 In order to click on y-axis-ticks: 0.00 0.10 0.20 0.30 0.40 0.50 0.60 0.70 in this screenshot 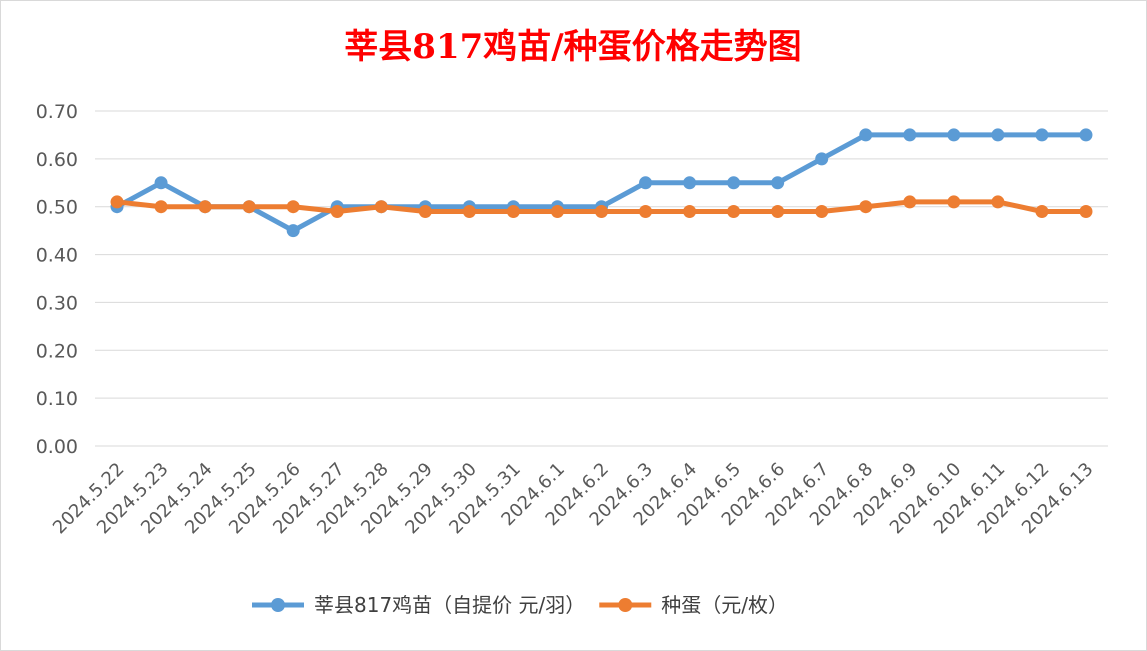, I will do `click(57, 279)`.